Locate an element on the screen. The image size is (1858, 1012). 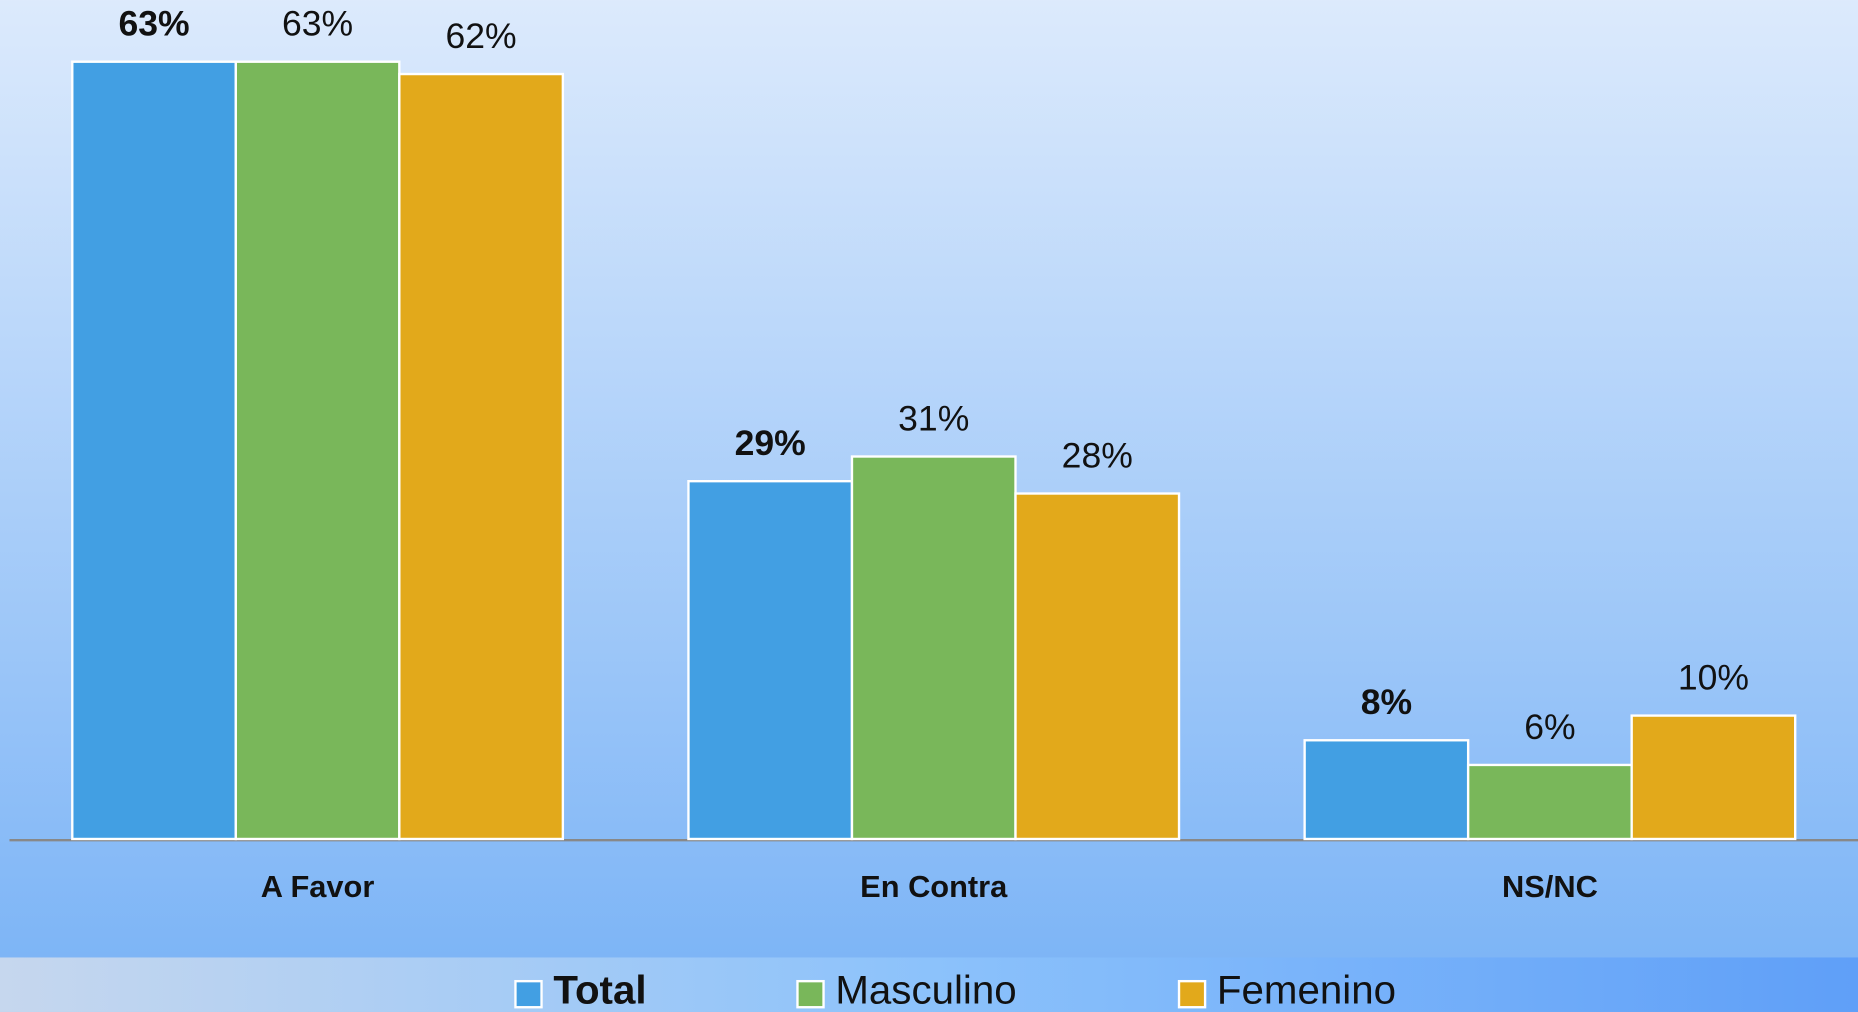
legend-label: Masculino is located at coordinates (925, 990).